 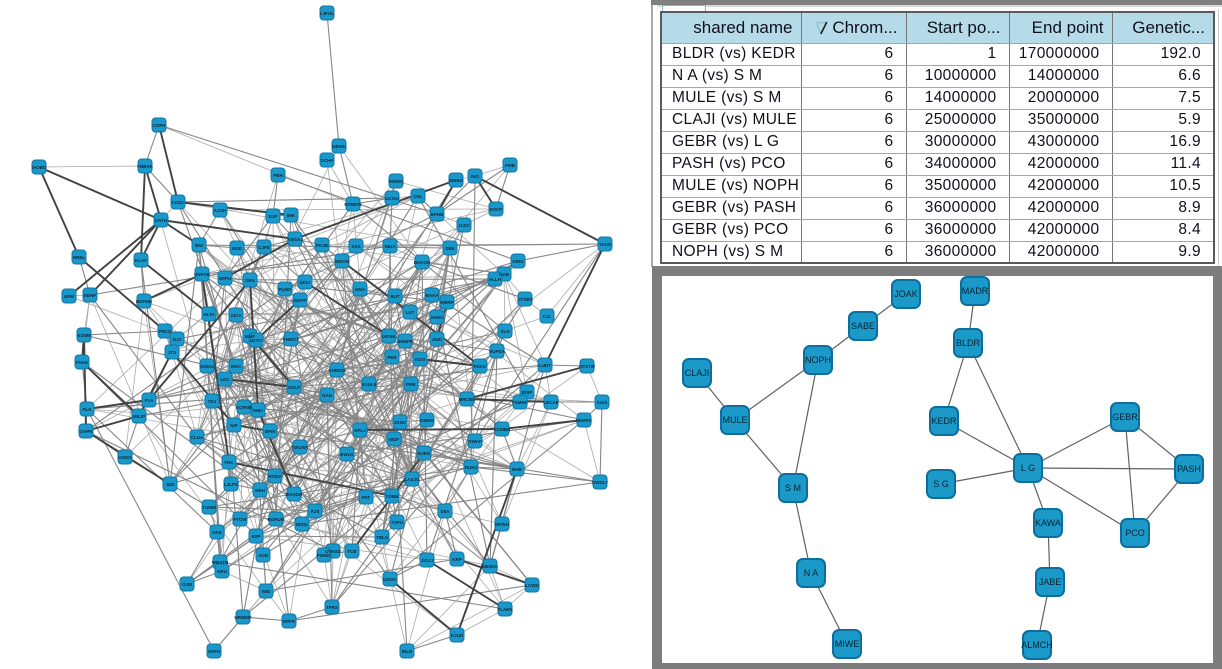 I want to click on svg-text: KRP, so click(x=457, y=559).